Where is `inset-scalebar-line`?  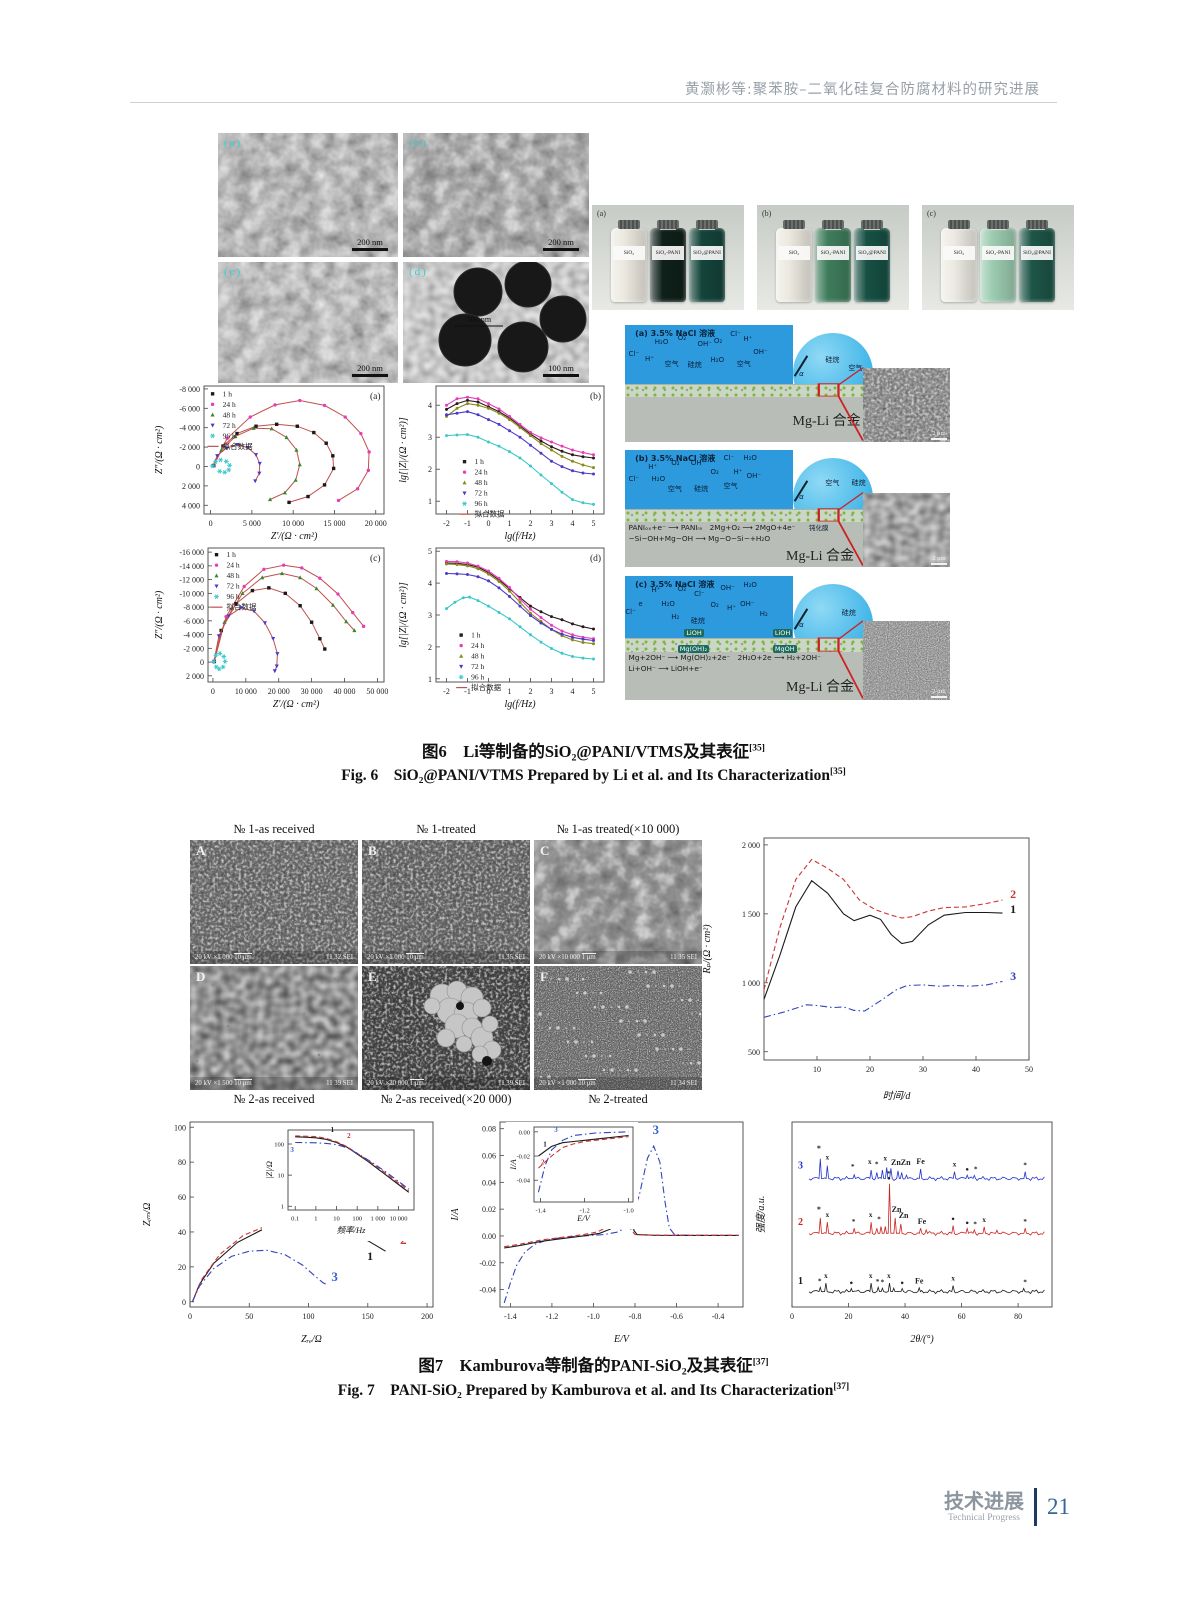 inset-scalebar-line is located at coordinates (938, 564).